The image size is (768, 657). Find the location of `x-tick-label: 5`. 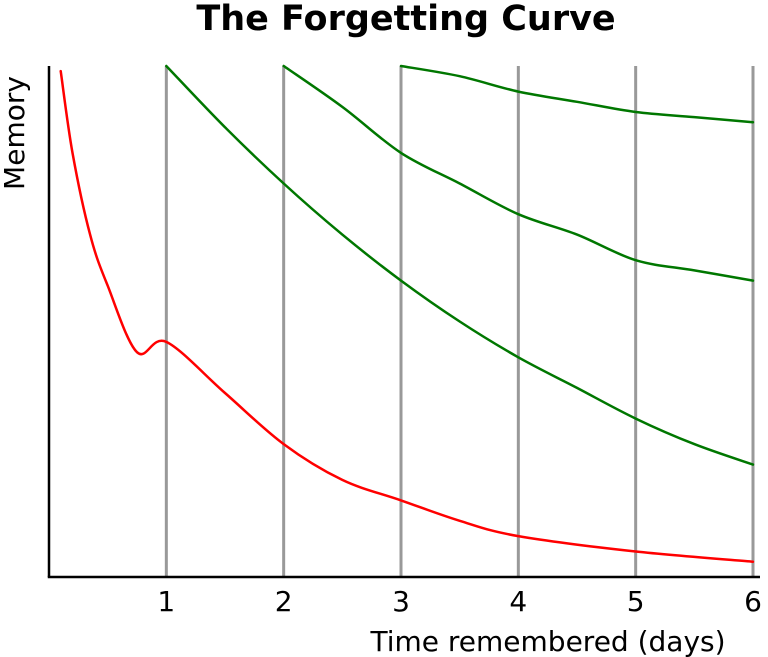

x-tick-label: 5 is located at coordinates (636, 601).